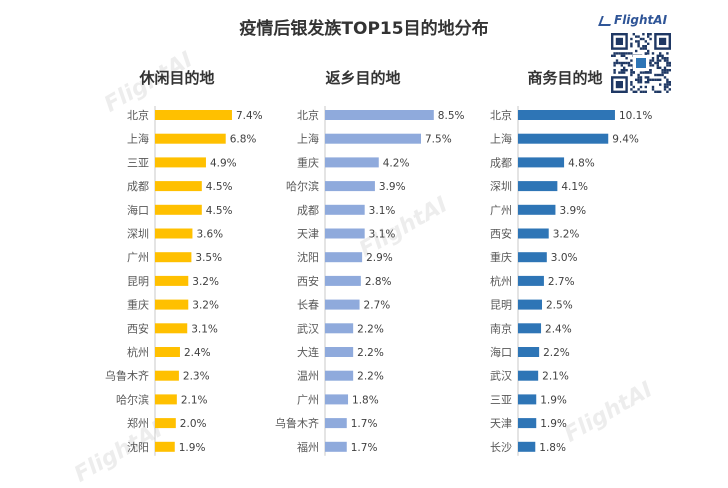 The image size is (728, 488). Describe the element at coordinates (362, 78) in the screenshot. I see `chart-title: 返乡目的地` at that location.